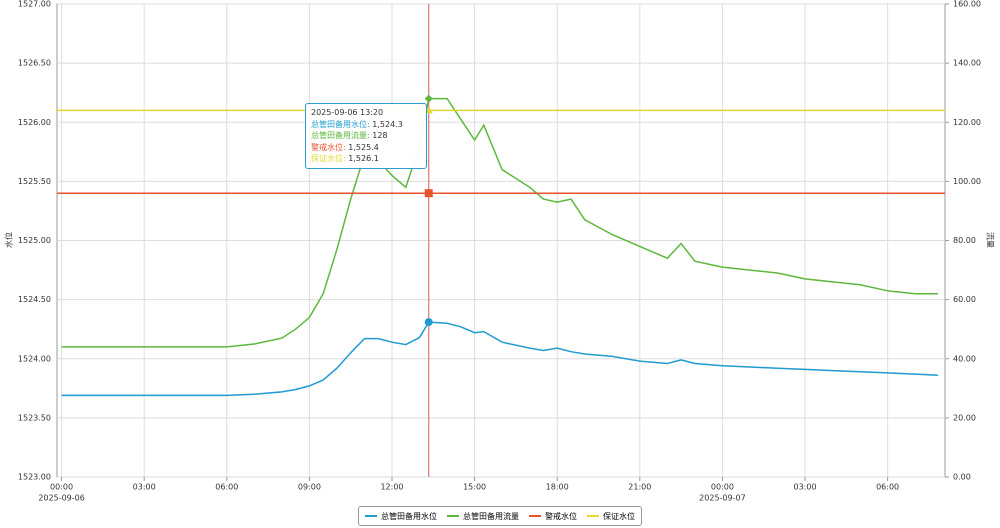  What do you see at coordinates (34, 63) in the screenshot?
I see `y-tick-label: 1526.50` at bounding box center [34, 63].